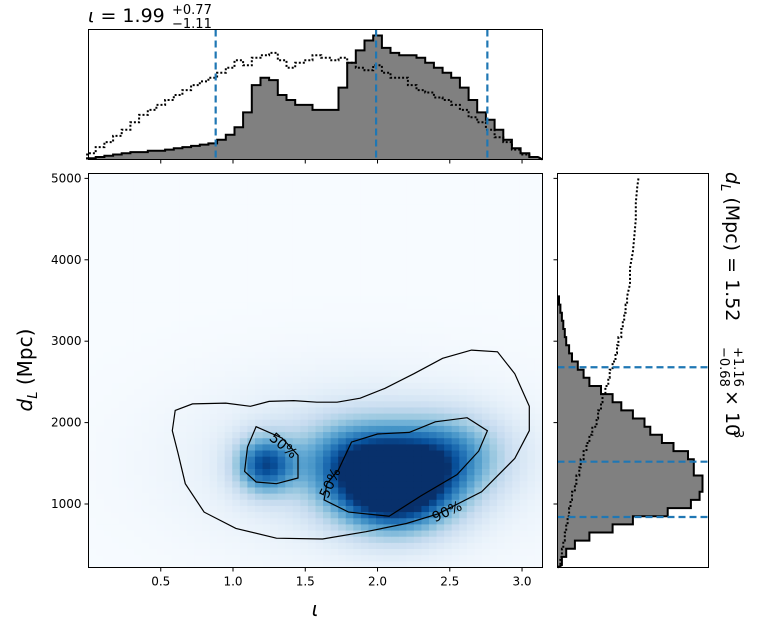 This screenshot has width=757, height=631. Describe the element at coordinates (730, 305) in the screenshot. I see `right-marginal-title: dL (Mpc) = 1.52 +1.16 −0.68 × 10 3` at that location.